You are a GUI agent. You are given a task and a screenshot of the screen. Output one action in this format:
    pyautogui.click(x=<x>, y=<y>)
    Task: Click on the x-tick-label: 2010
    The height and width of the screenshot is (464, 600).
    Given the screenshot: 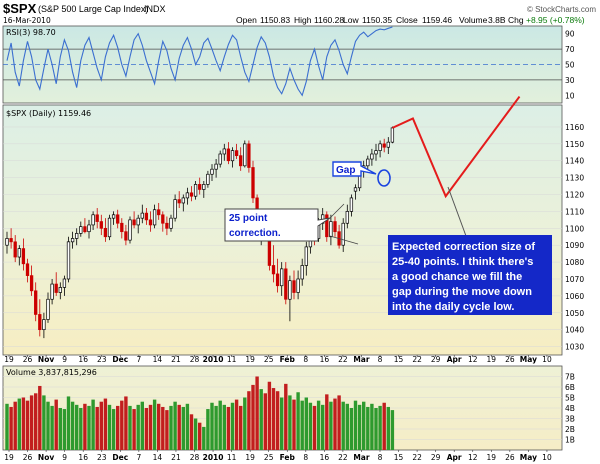 What is the action you would take?
    pyautogui.click(x=213, y=359)
    